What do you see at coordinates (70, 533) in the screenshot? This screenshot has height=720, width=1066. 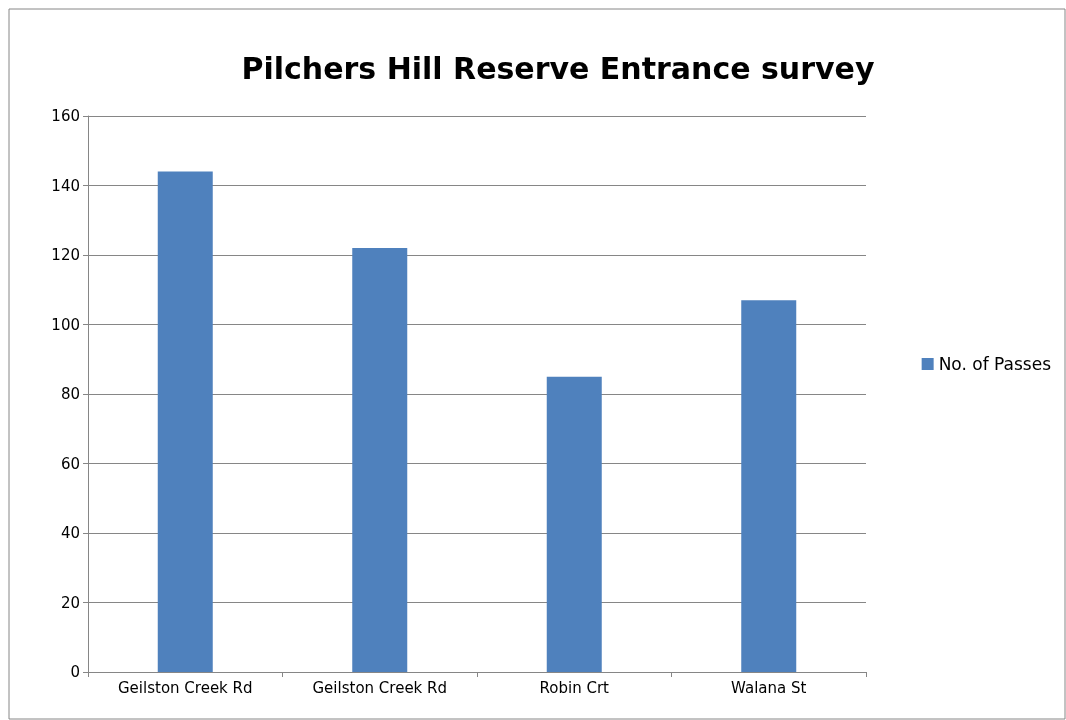 I see `y-tick-label: 40` at bounding box center [70, 533].